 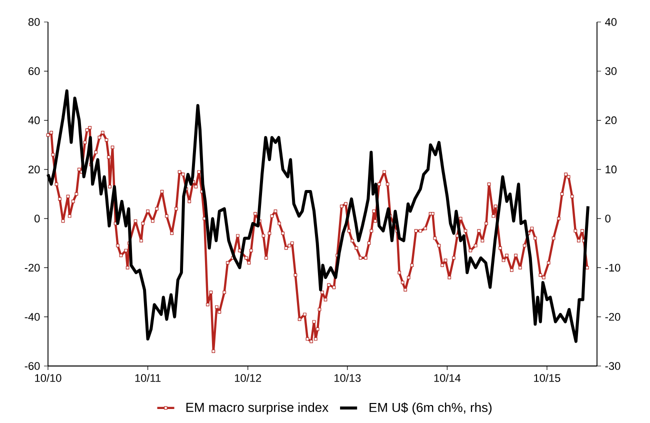 What do you see at coordinates (547, 378) in the screenshot?
I see `x-tick-label: 10/15` at bounding box center [547, 378].